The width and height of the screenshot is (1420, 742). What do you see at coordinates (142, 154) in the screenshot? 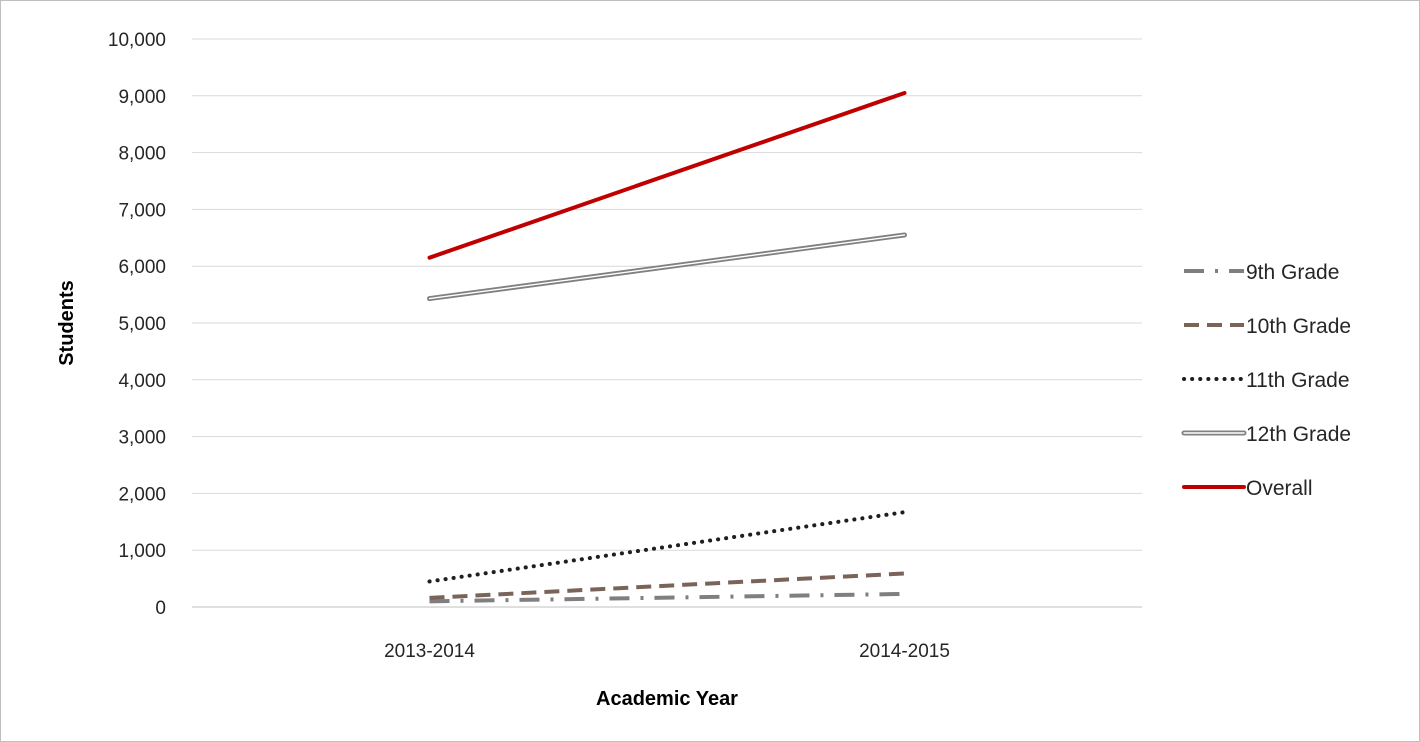
I see `y-tick-label: 8,000` at bounding box center [142, 154].